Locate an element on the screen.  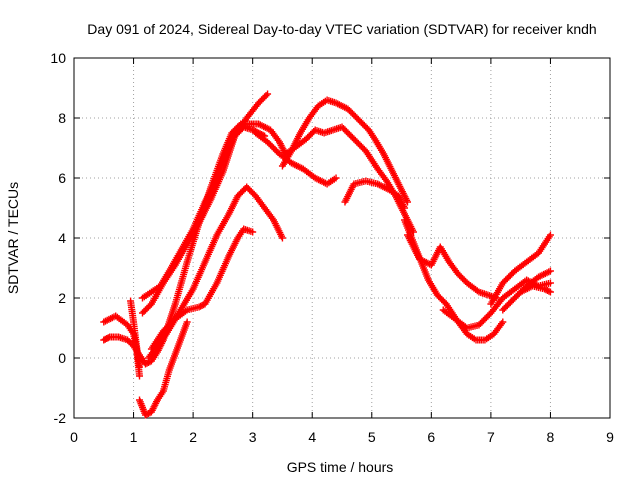
y-axis-label: SDTVAR / TECUs is located at coordinates (13, 238).